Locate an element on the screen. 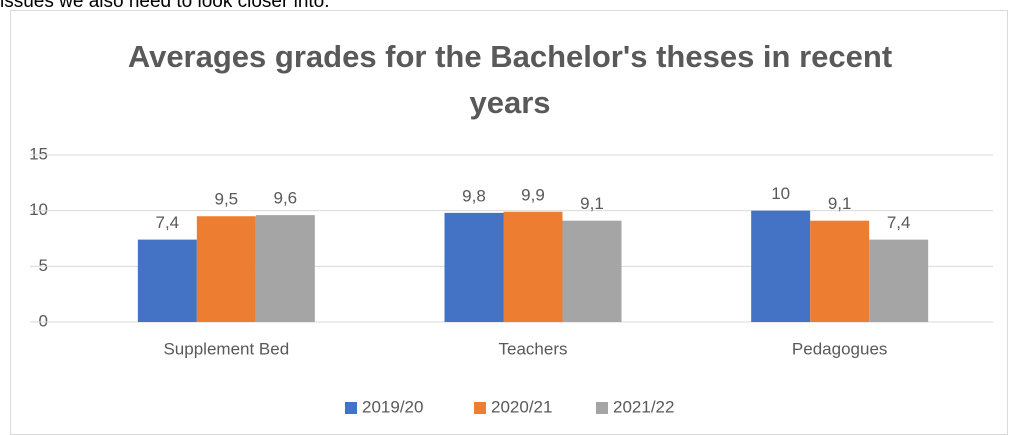 This screenshot has width=1009, height=435. document-text: issues we also need to look closer into. is located at coordinates (165, 6).